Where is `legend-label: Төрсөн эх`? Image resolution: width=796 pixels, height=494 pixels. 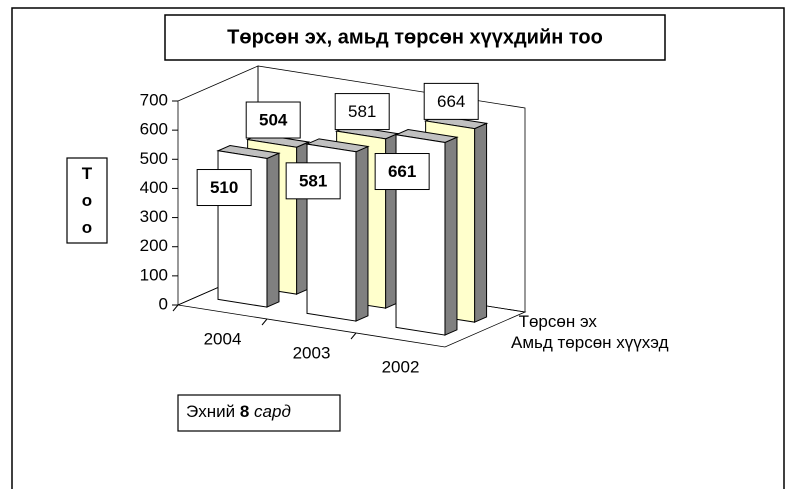 legend-label: Төрсөн эх is located at coordinates (558, 321).